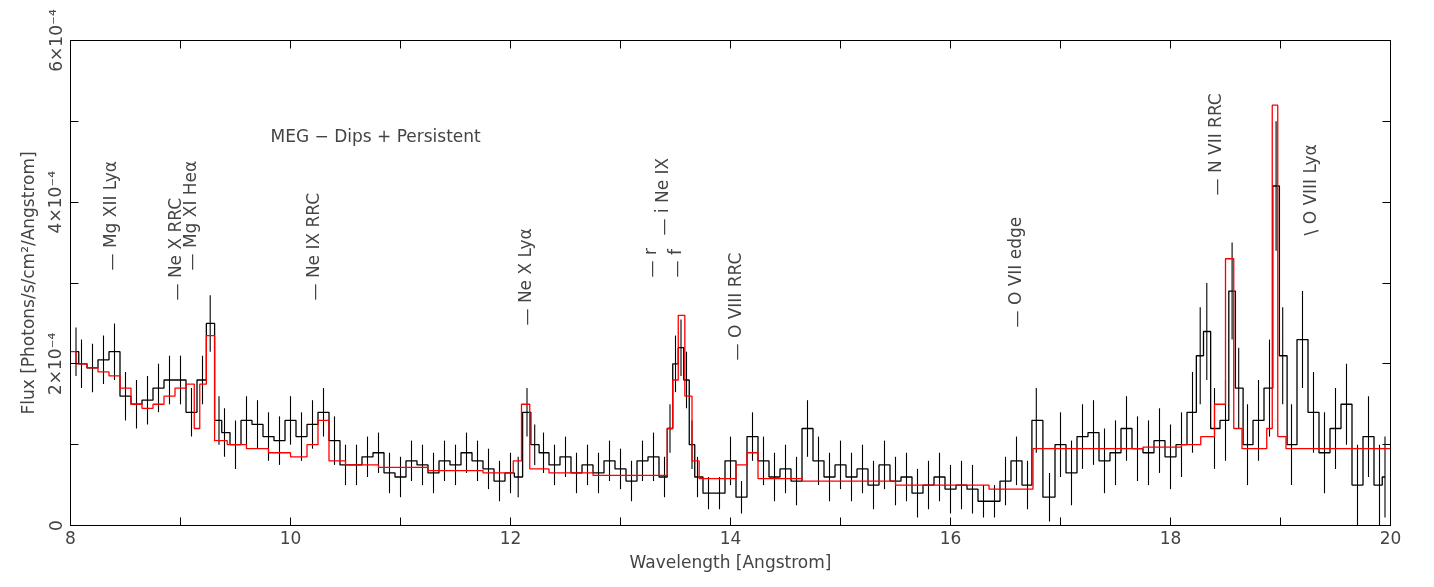 The height and width of the screenshot is (587, 1434). I want to click on x-tick-label: 20, so click(1390, 537).